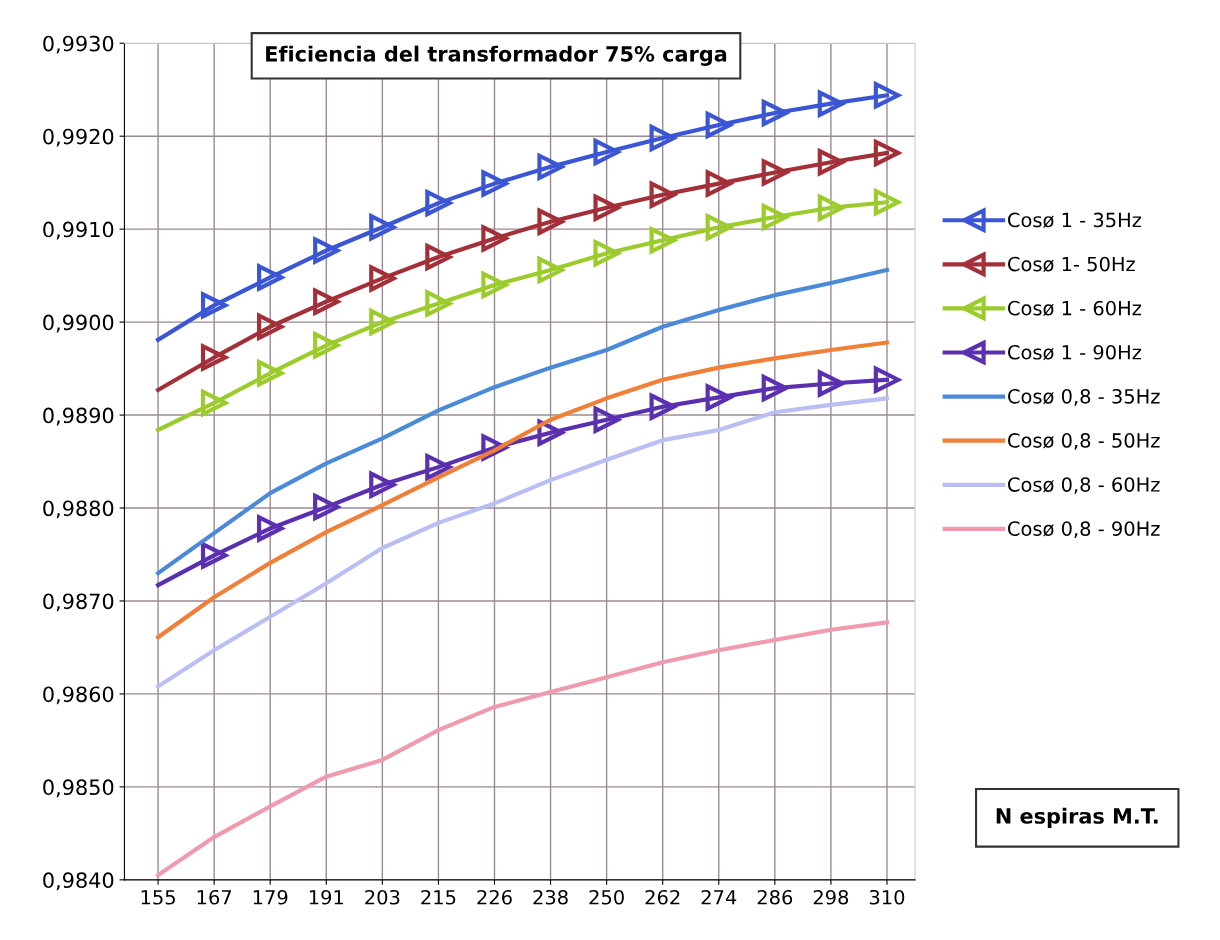 The height and width of the screenshot is (940, 1220). What do you see at coordinates (214, 897) in the screenshot?
I see `x-tick-label: 167` at bounding box center [214, 897].